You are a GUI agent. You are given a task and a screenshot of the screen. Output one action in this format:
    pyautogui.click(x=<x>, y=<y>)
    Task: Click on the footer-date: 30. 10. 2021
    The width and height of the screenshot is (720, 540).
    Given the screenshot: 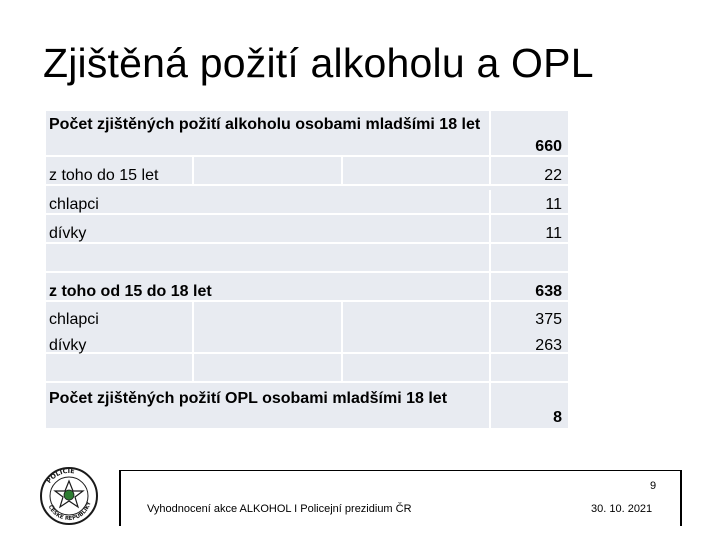 What is the action you would take?
    pyautogui.click(x=622, y=509)
    